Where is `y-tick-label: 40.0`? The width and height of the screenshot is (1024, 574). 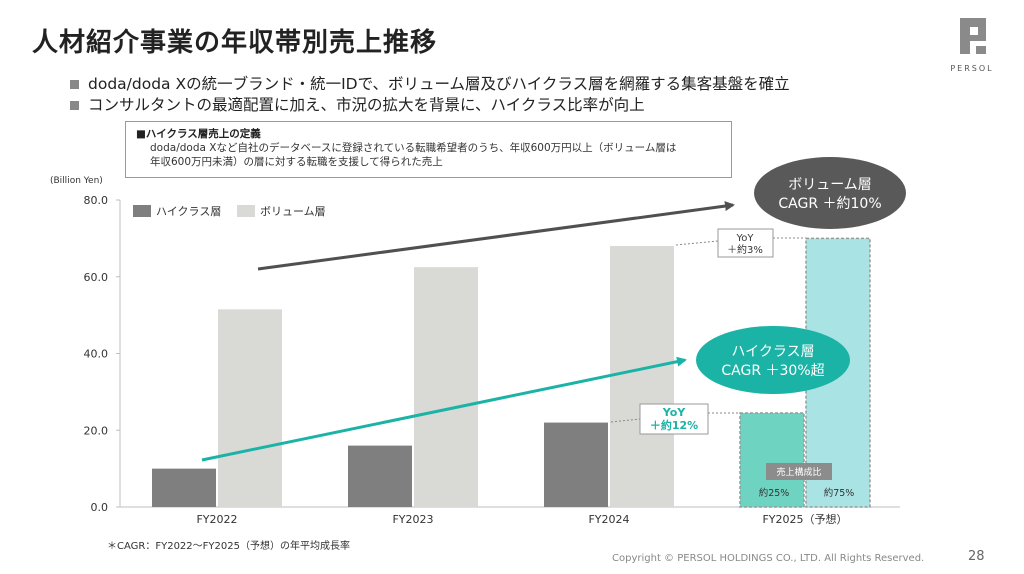 y-tick-label: 40.0 is located at coordinates (96, 354).